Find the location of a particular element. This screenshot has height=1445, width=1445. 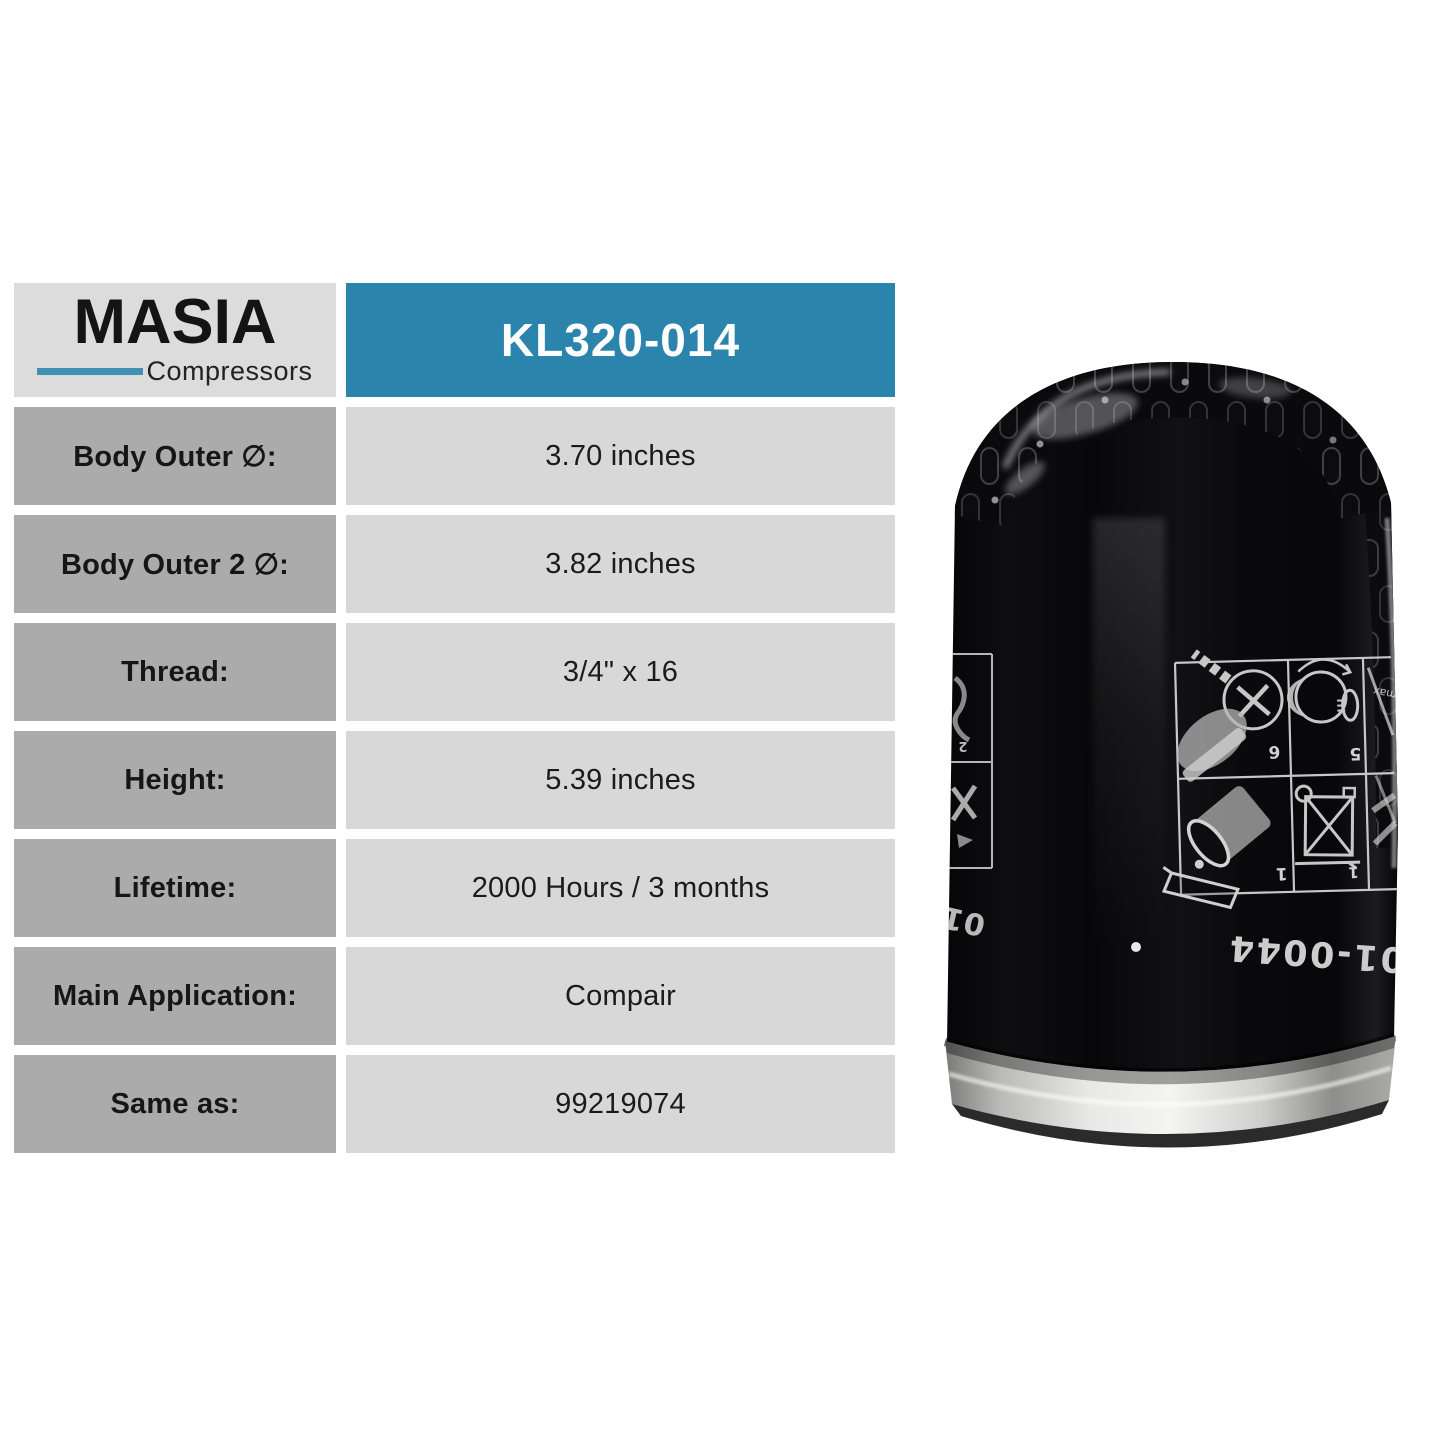

specular-highlights is located at coordinates (1194, 658).